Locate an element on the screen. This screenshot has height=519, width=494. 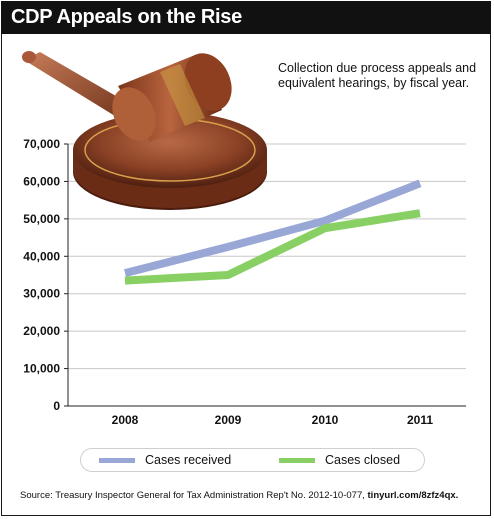
y-tick-label: 10,000 is located at coordinates (41, 369).